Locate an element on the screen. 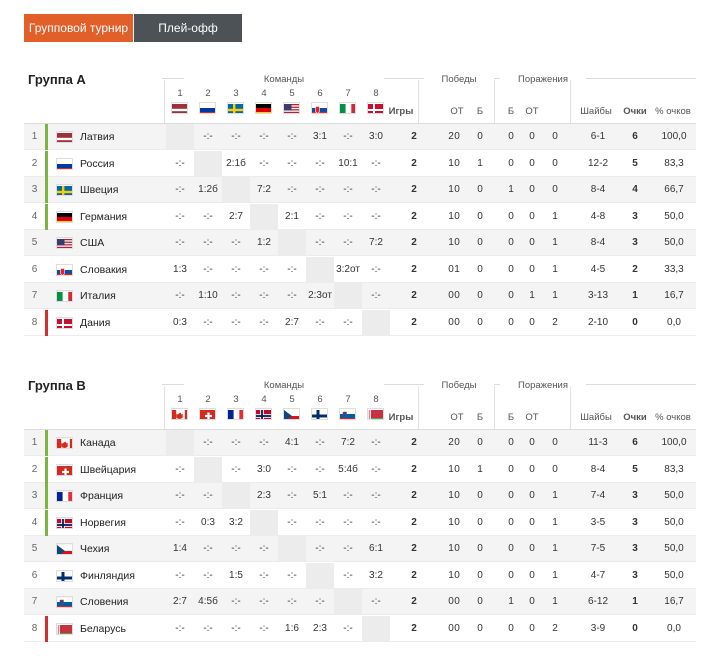  flag-latvia-icon is located at coordinates (179, 108).